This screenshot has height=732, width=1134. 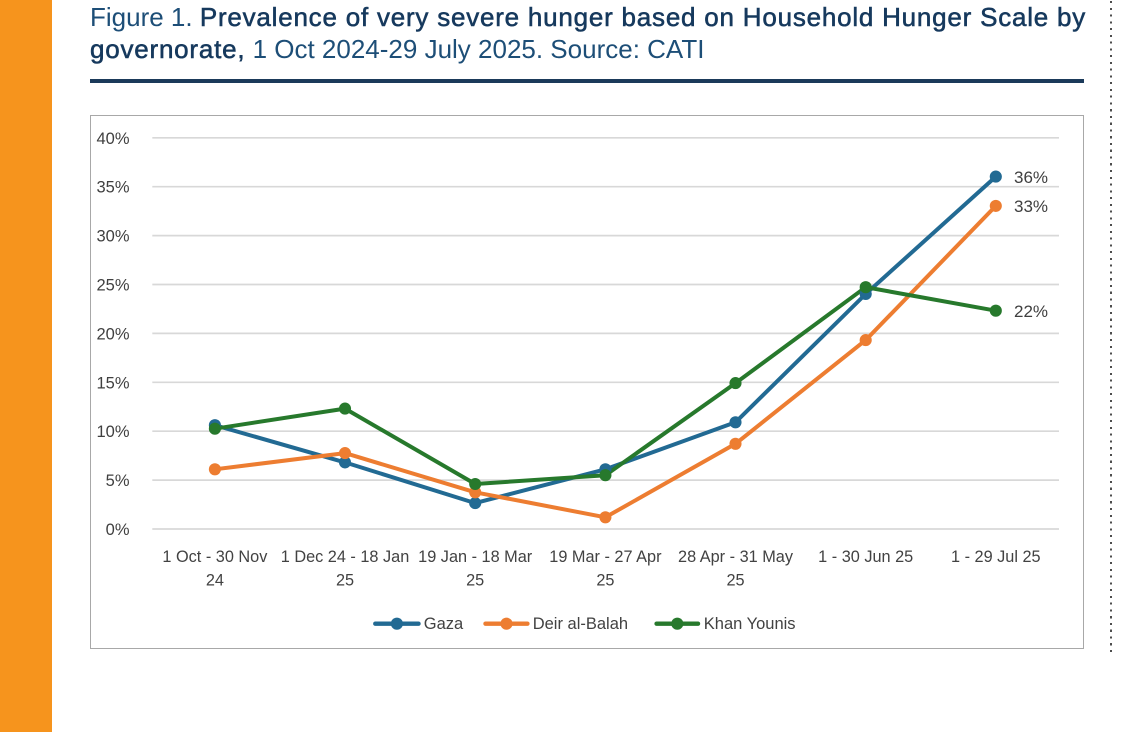 I want to click on svg-text: 19 Mar - 27 Apr, so click(x=605, y=557).